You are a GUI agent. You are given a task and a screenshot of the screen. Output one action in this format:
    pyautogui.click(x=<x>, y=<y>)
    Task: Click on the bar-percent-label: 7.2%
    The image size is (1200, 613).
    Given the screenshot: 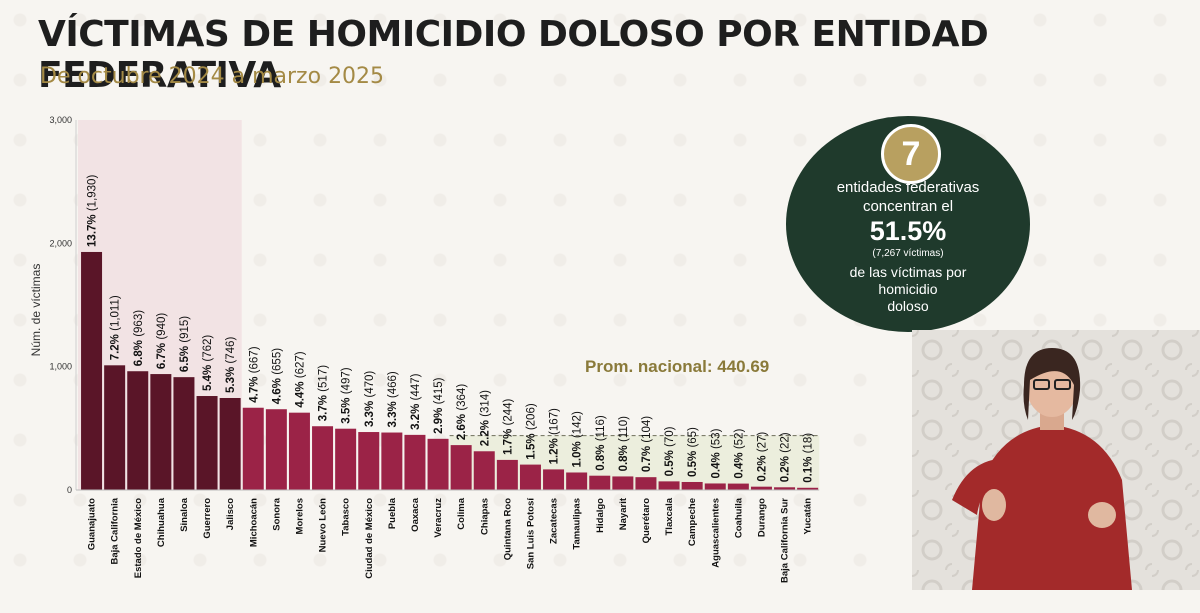 What is the action you would take?
    pyautogui.click(x=116, y=345)
    